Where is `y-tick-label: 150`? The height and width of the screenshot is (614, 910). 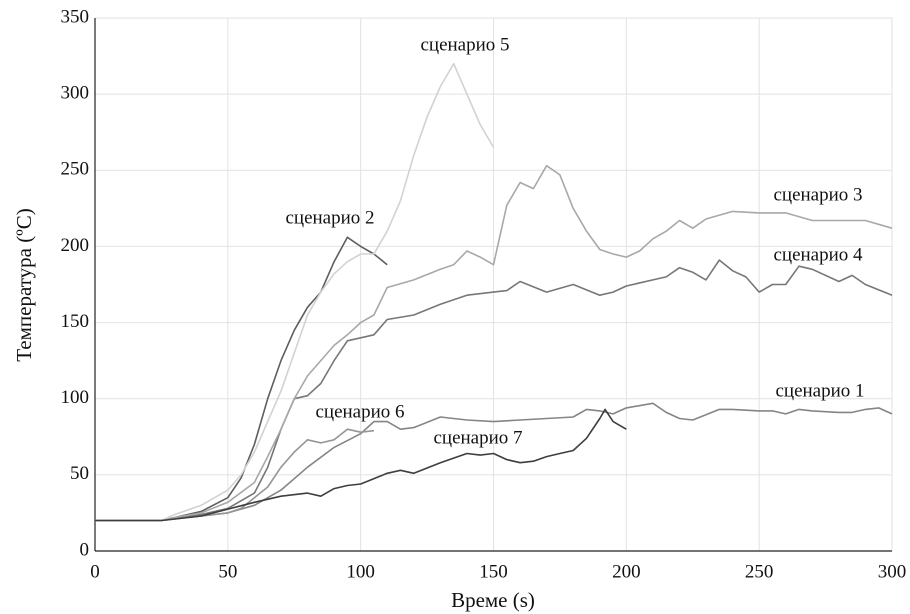 y-tick-label: 150 is located at coordinates (75, 321).